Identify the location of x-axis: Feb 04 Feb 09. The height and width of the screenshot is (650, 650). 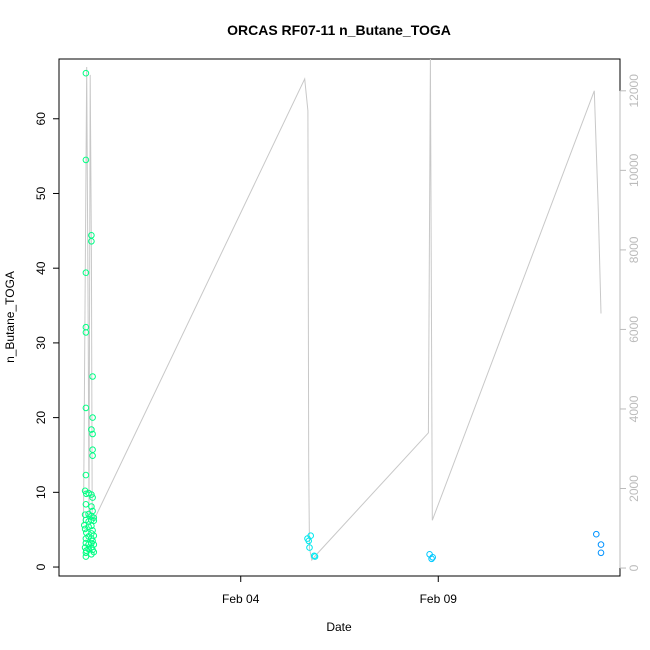
(340, 590).